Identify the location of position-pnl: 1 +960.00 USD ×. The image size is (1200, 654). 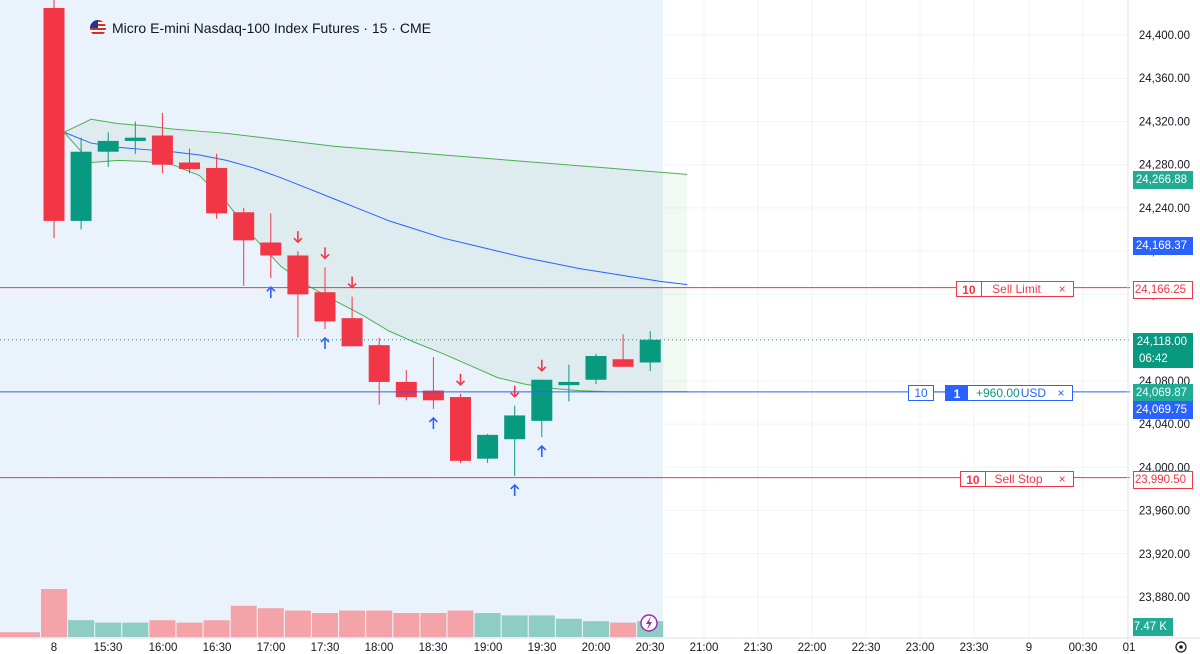
(1009, 393).